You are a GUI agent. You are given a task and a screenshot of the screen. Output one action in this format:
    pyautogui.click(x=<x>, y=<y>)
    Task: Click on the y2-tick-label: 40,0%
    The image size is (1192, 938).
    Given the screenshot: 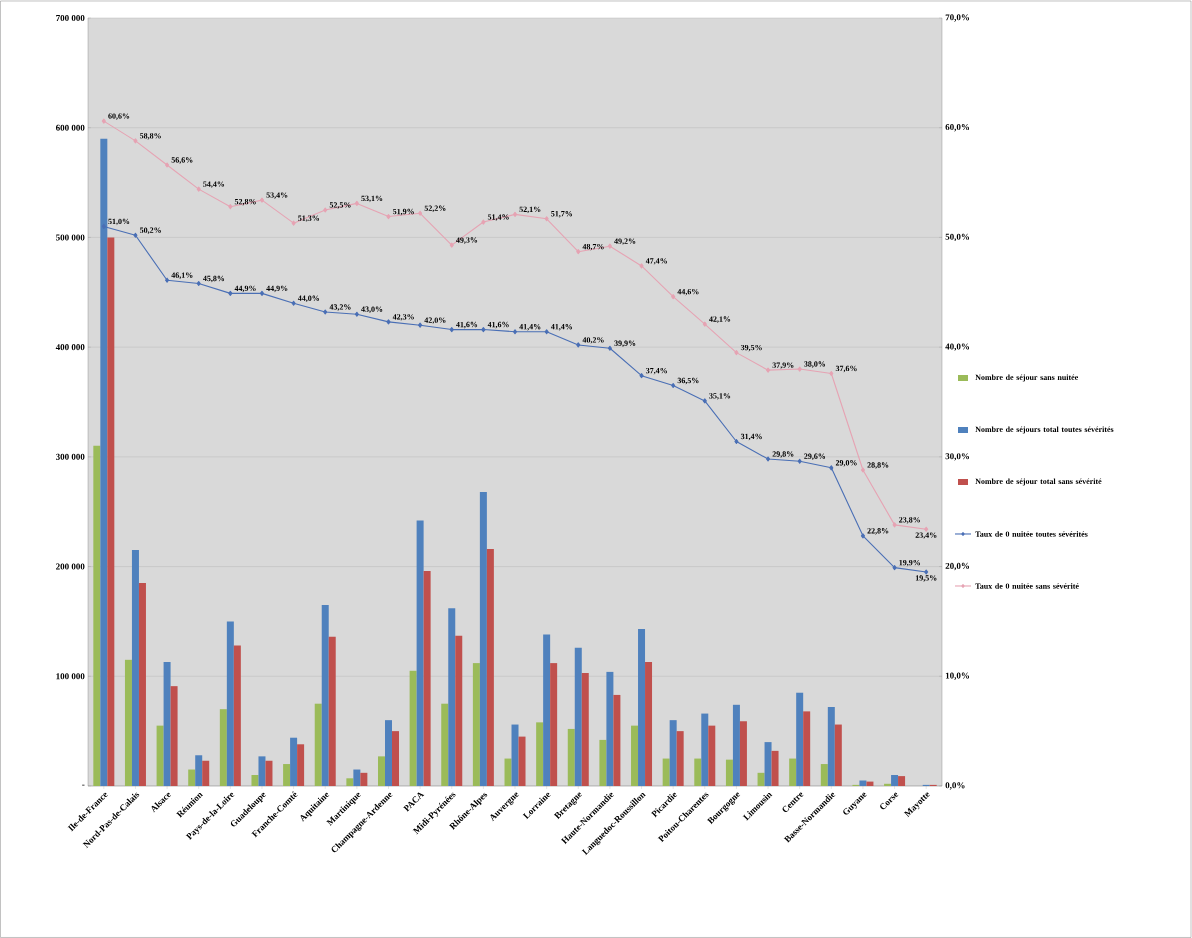 What is the action you would take?
    pyautogui.click(x=957, y=347)
    